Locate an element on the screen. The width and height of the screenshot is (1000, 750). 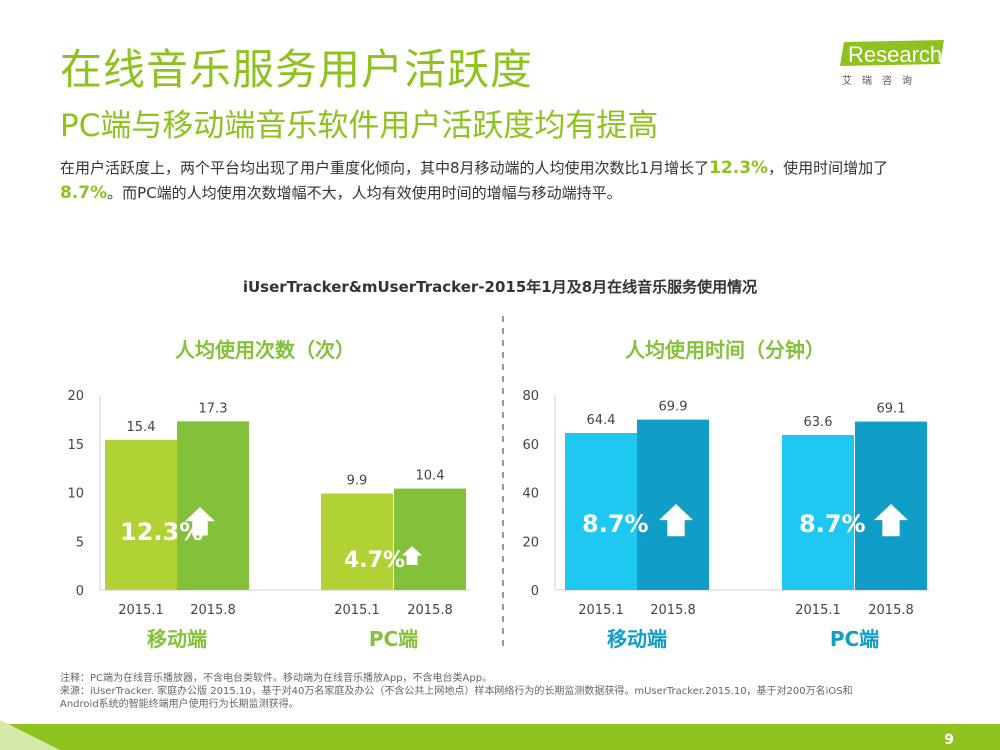
chart-1-ytick-3: 60 is located at coordinates (530, 445).